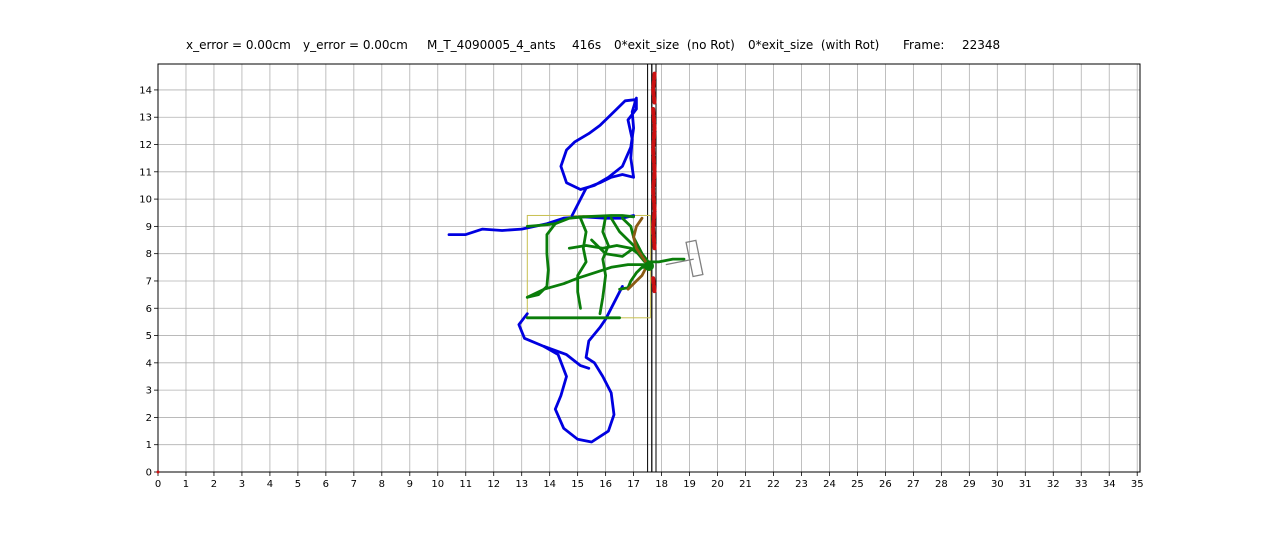 This screenshot has width=1268, height=540. Describe the element at coordinates (689, 484) in the screenshot. I see `x-tick-label: 19` at that location.